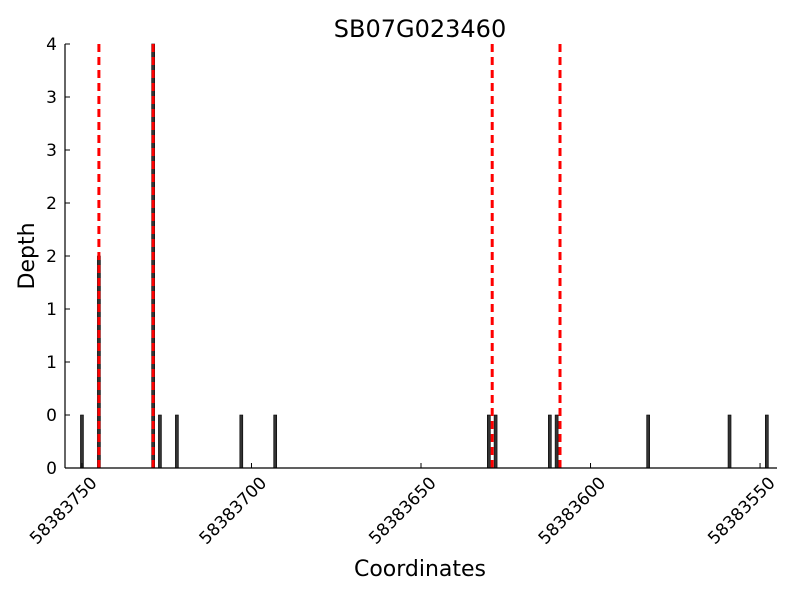  What do you see at coordinates (51, 363) in the screenshot?
I see `y-tick-label-2: 1` at bounding box center [51, 363].